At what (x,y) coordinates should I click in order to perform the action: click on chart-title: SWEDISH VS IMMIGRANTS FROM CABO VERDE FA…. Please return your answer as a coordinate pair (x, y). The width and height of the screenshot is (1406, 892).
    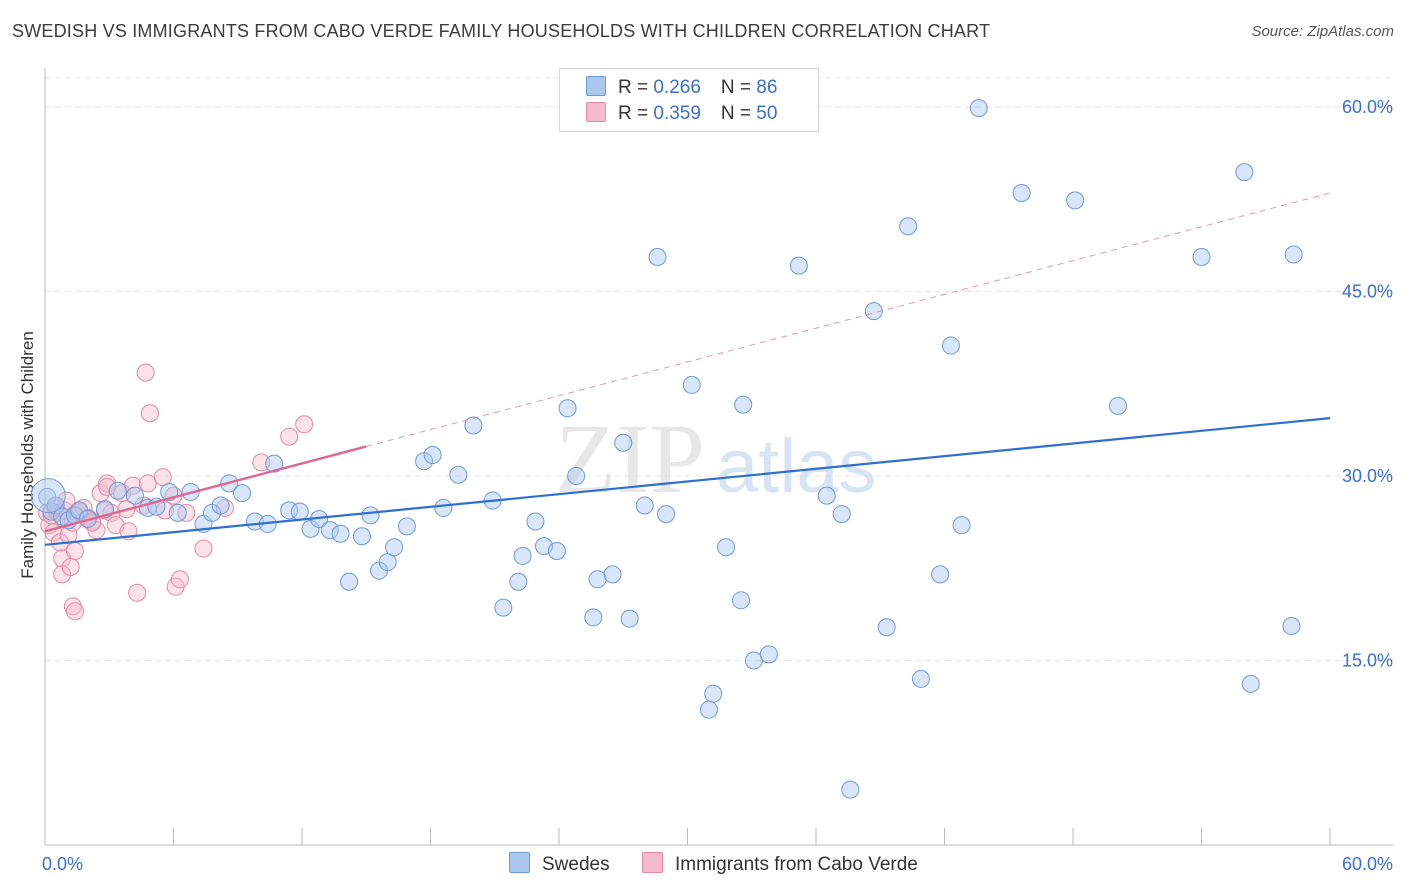
    Looking at the image, I should click on (501, 31).